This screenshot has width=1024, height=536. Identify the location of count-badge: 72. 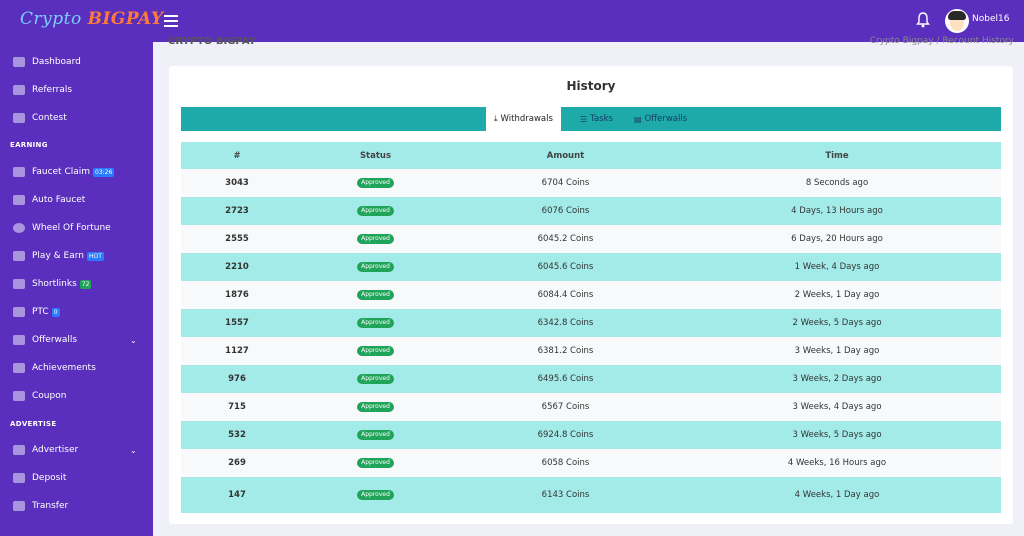
(85, 284).